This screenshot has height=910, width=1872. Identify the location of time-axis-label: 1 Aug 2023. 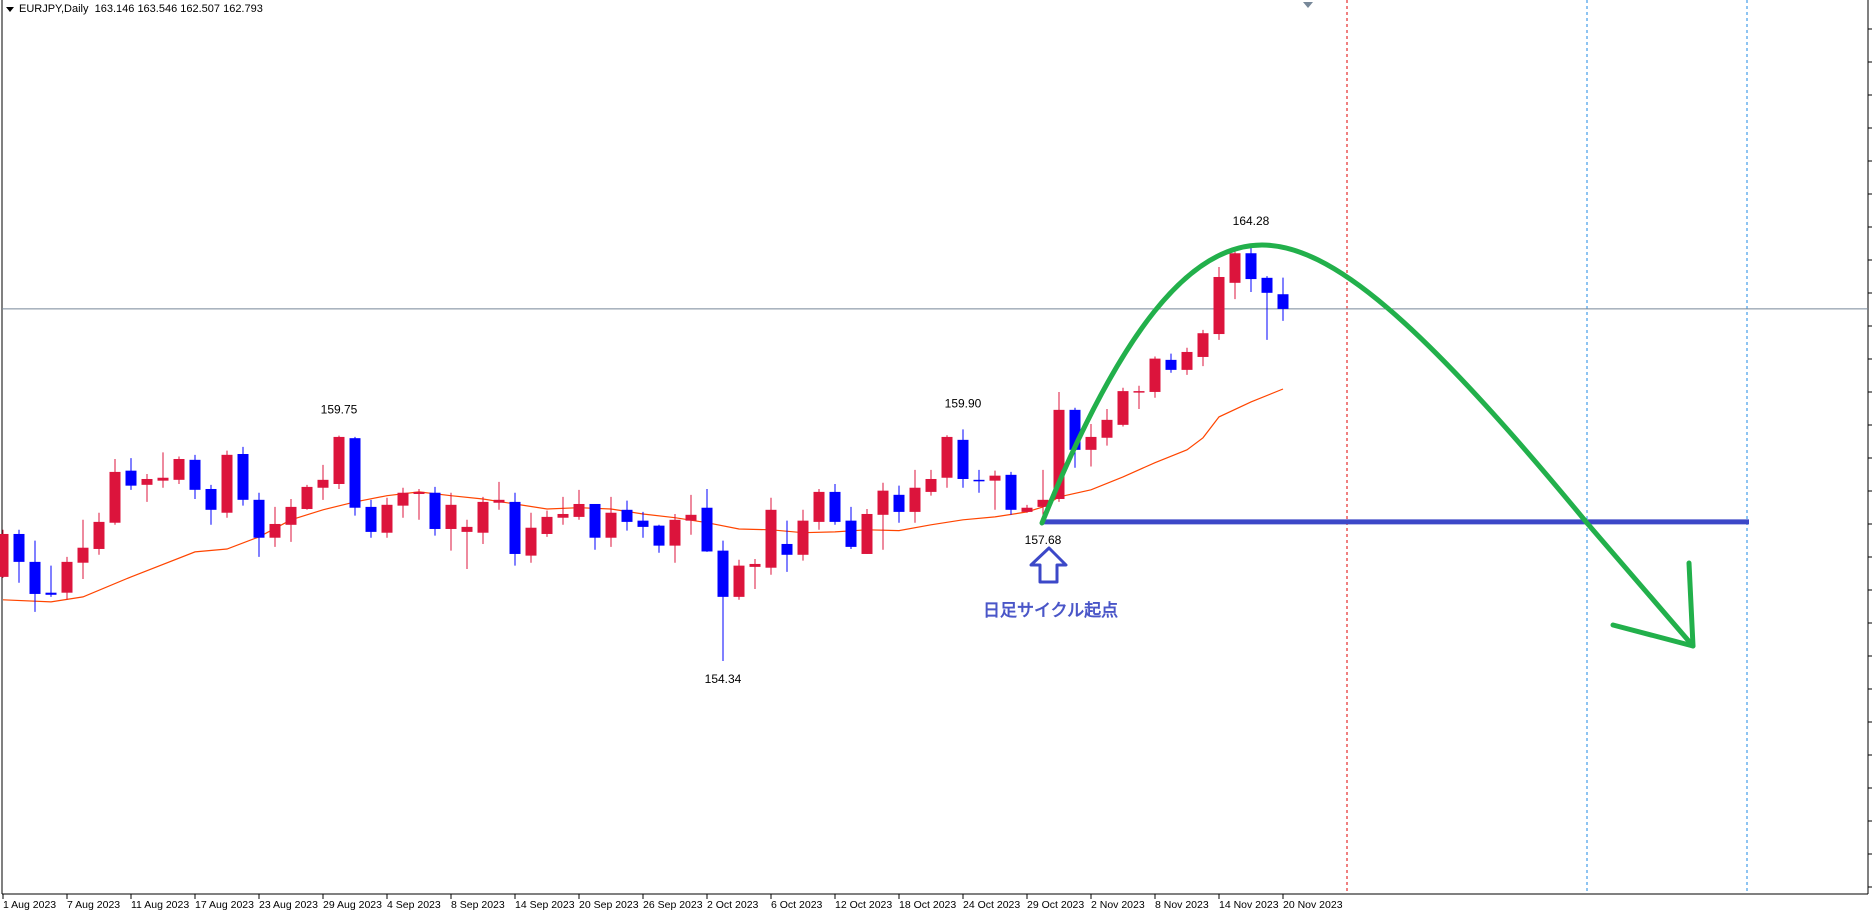
(29, 904).